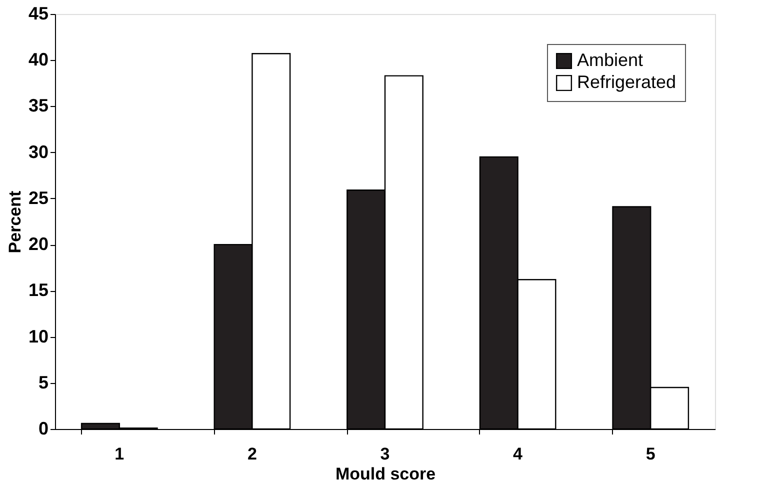 This screenshot has height=498, width=757. Describe the element at coordinates (43, 382) in the screenshot. I see `y-tick-label: 5` at that location.